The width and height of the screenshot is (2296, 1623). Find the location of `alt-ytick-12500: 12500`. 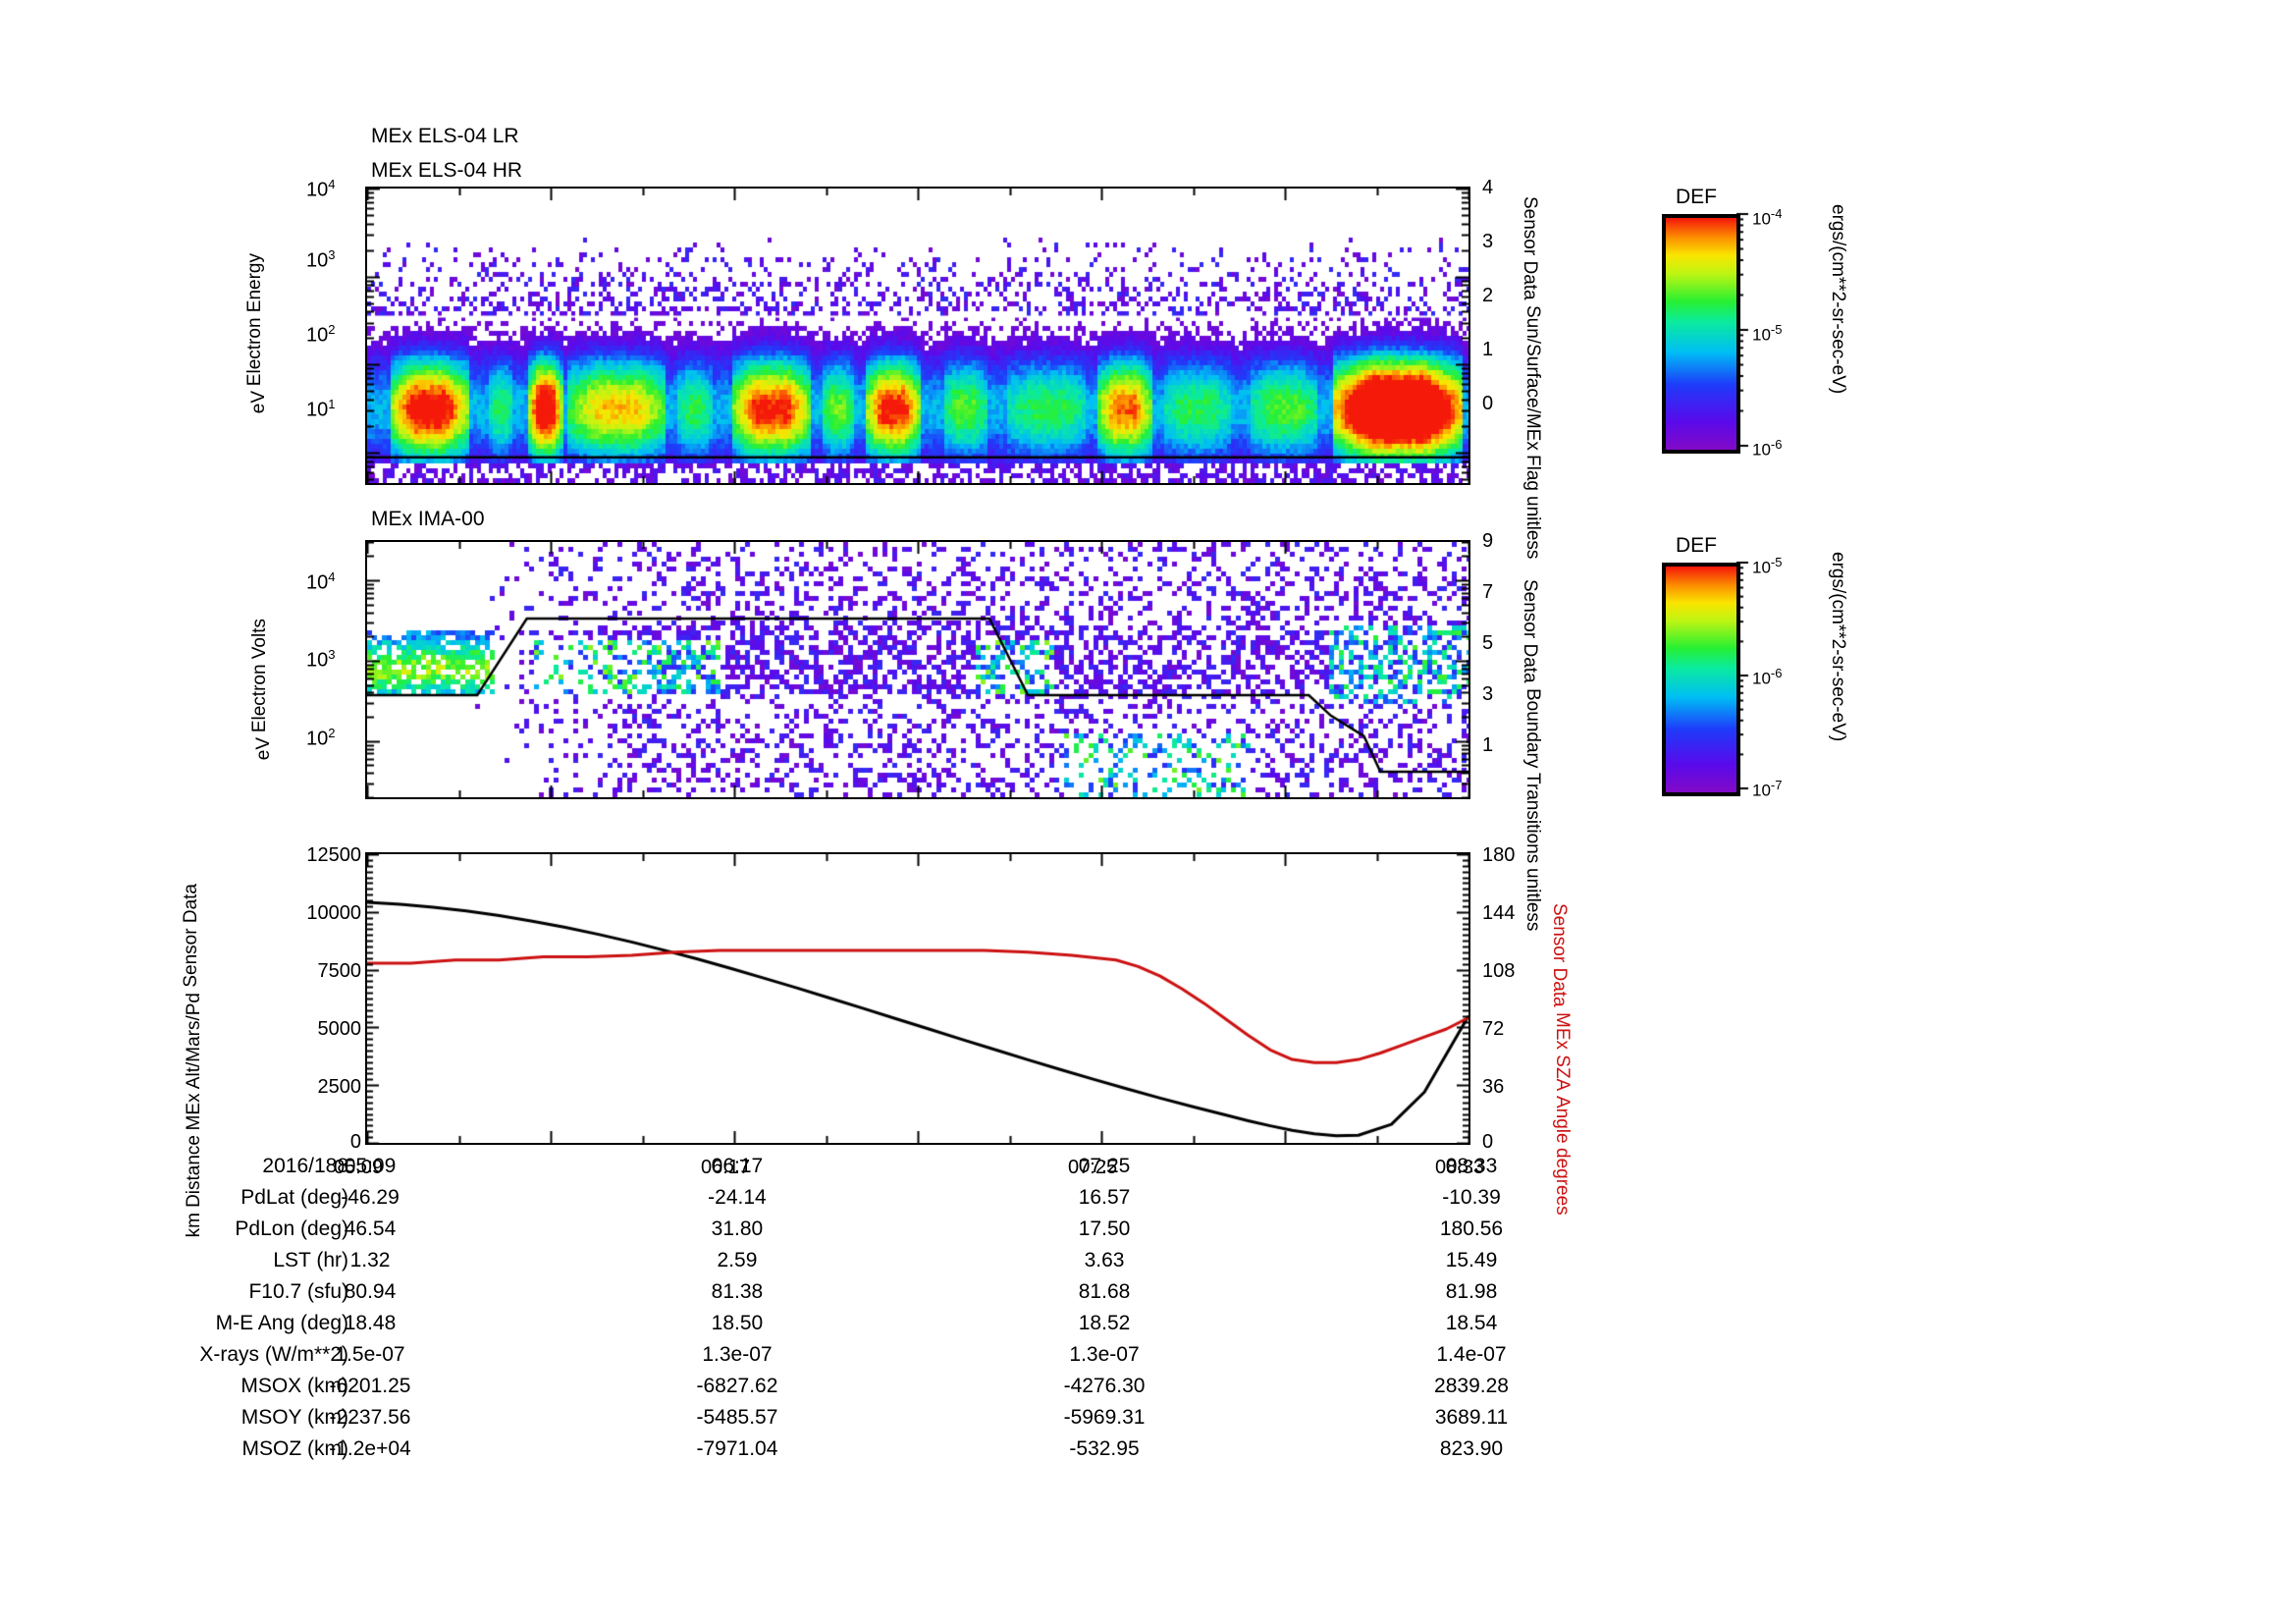

alt-ytick-12500: 12500 is located at coordinates (333, 855).